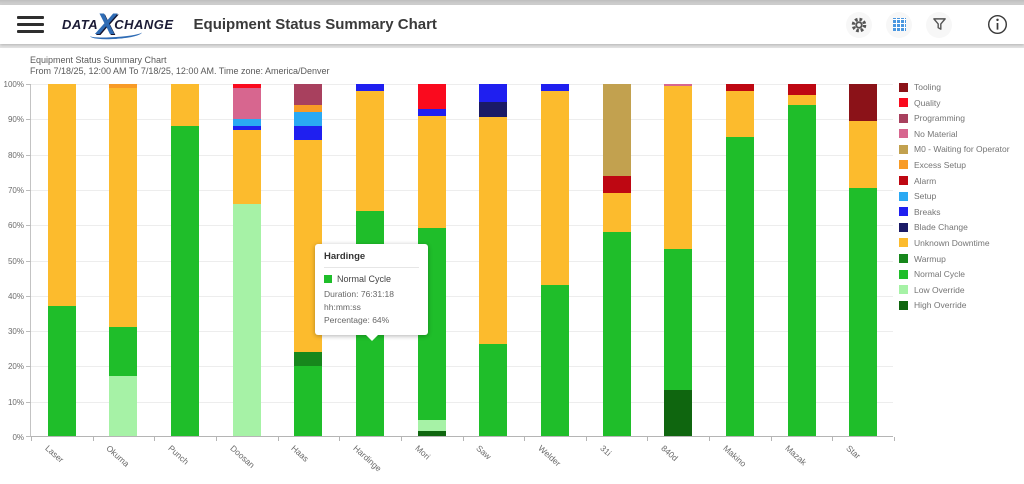  I want to click on segment-makino-alarm, so click(739, 88).